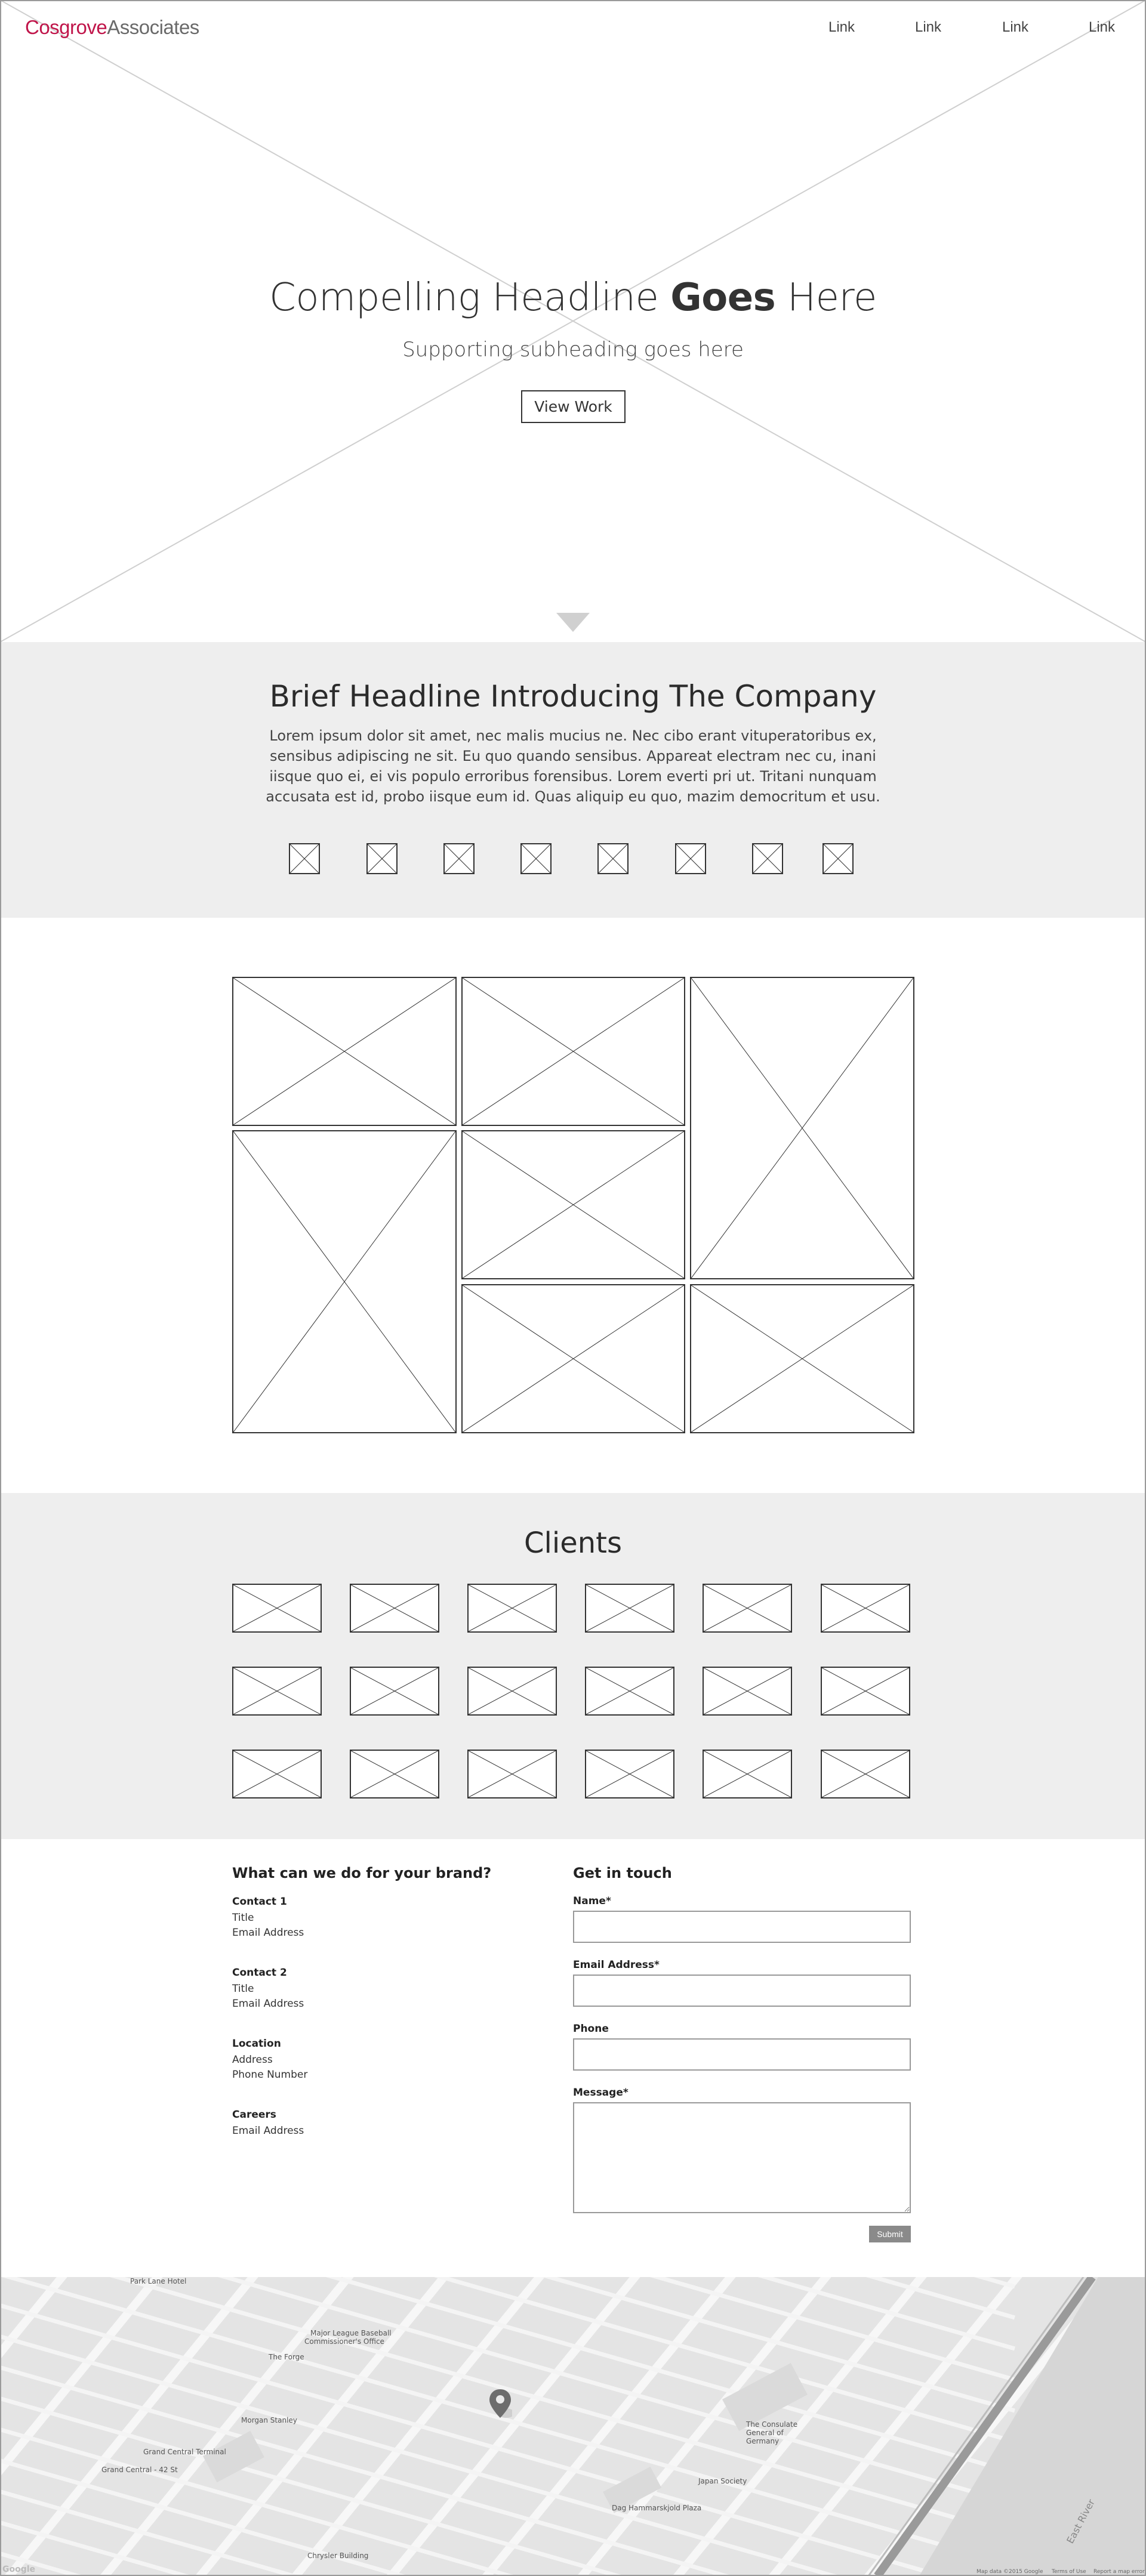  What do you see at coordinates (362, 1873) in the screenshot?
I see `contact-heading: What can we do for your brand?` at bounding box center [362, 1873].